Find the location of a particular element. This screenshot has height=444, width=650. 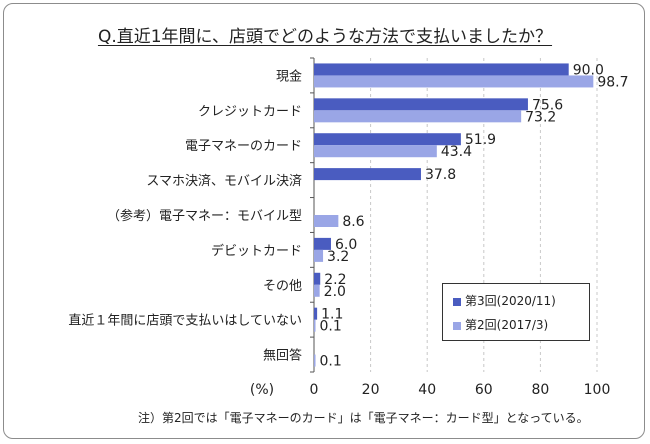

data-label: 3.2 is located at coordinates (338, 257).